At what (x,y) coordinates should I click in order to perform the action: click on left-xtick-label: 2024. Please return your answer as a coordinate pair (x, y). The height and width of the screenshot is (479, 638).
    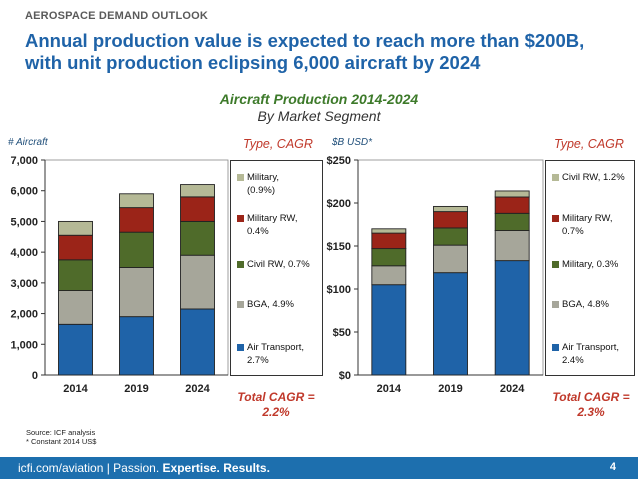
    Looking at the image, I should click on (197, 389).